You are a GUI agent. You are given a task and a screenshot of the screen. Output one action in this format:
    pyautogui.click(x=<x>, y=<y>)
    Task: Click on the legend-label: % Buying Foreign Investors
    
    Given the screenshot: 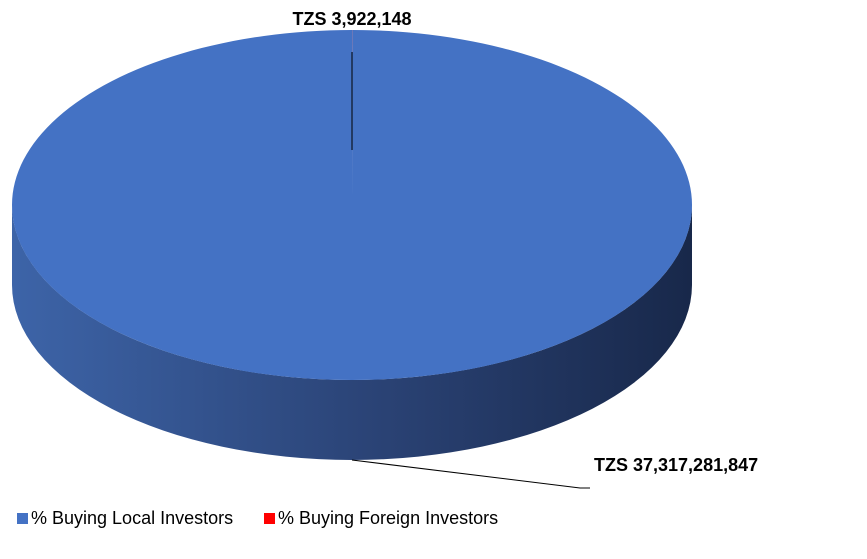 What is the action you would take?
    pyautogui.click(x=388, y=518)
    